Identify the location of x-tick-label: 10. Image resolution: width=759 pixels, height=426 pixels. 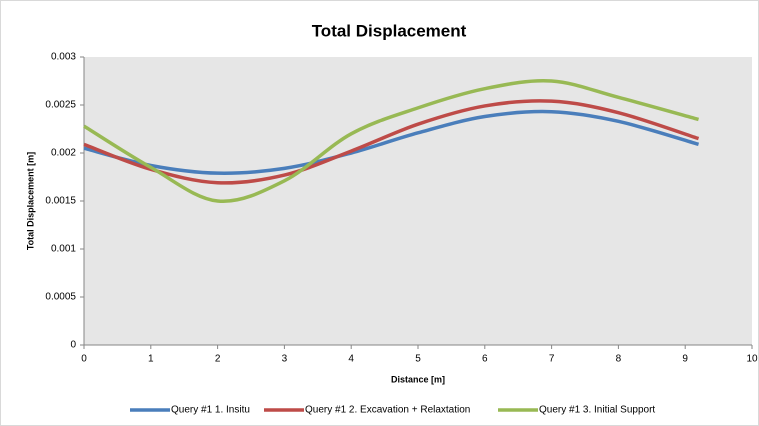
(752, 359).